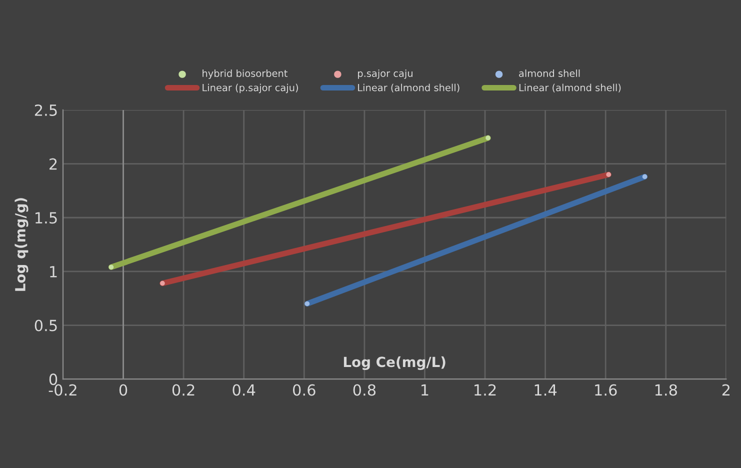 This screenshot has height=468, width=741. I want to click on x-tick-label: 1.4, so click(545, 390).